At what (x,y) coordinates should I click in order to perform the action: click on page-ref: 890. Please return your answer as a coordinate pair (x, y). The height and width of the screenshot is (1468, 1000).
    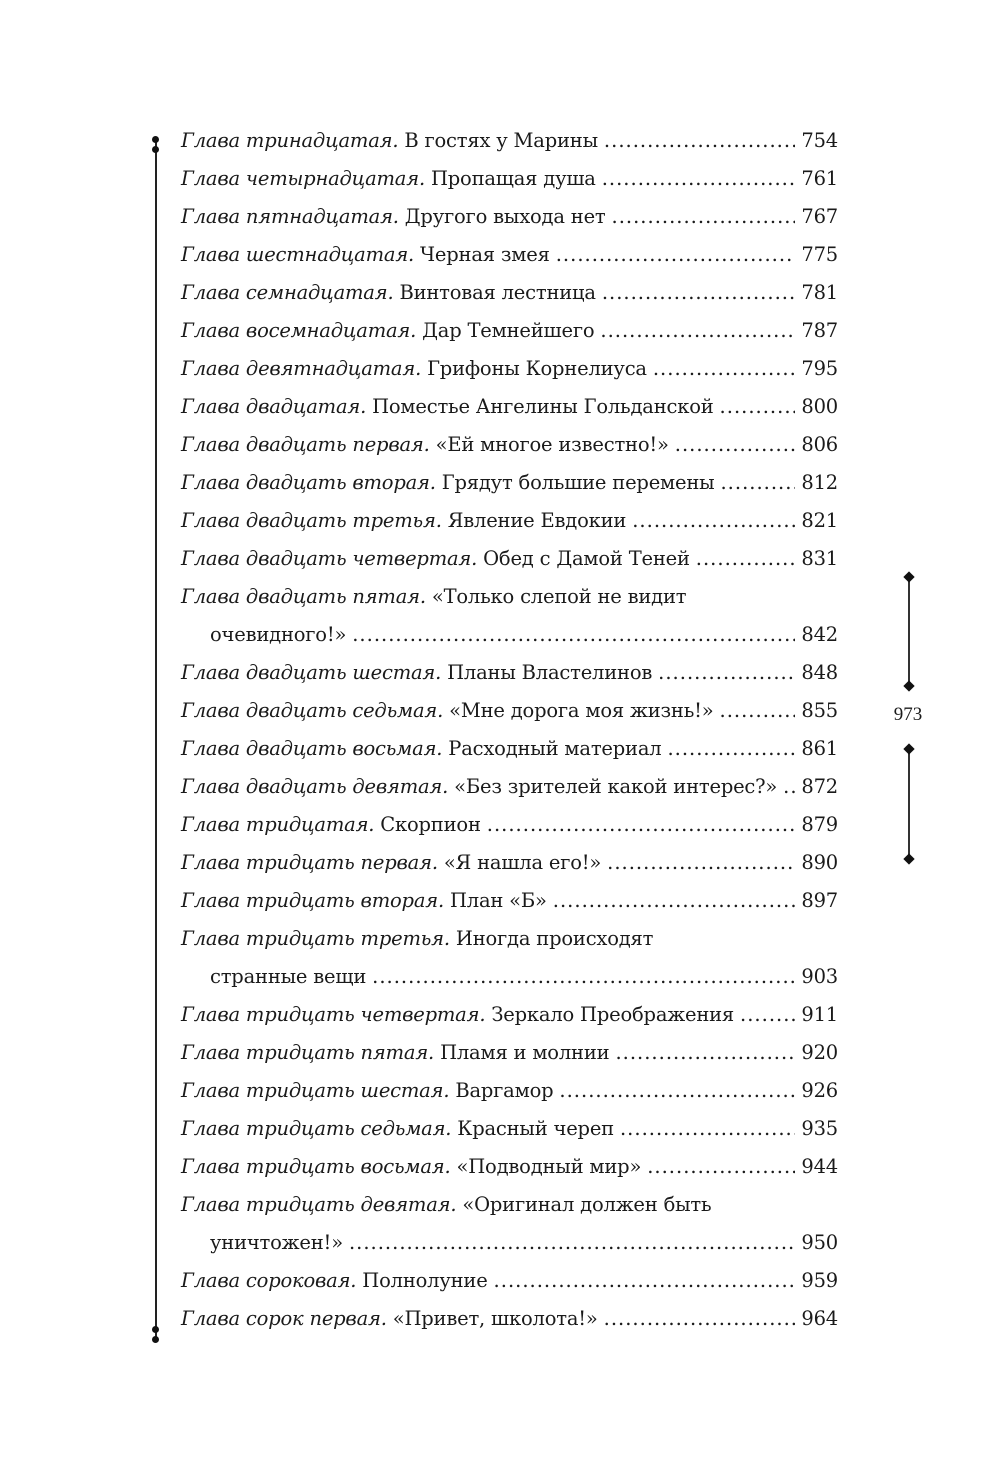
    Looking at the image, I should click on (819, 862).